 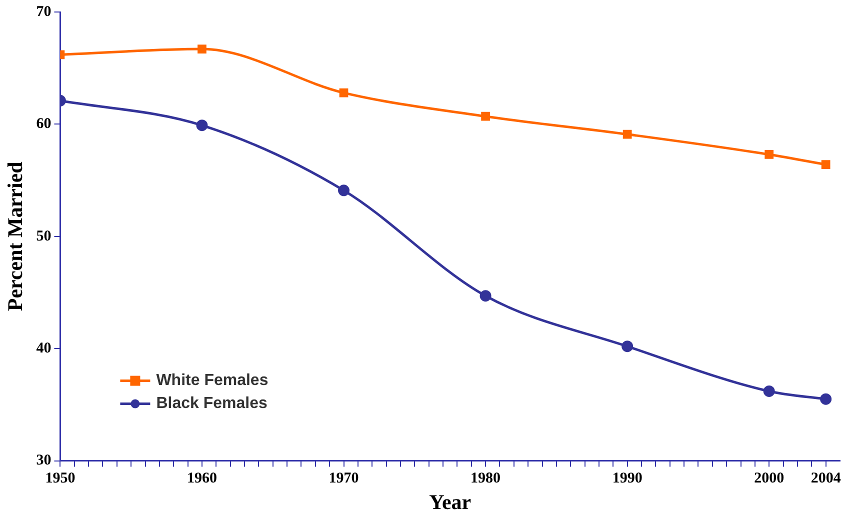 I want to click on x-tick-label: 1990, so click(x=627, y=478).